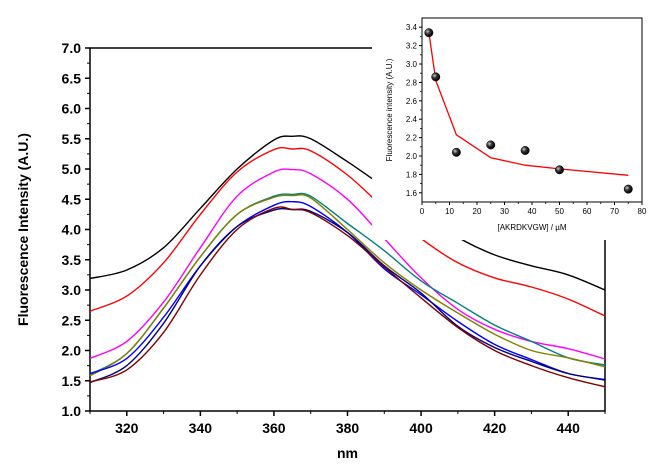  Describe the element at coordinates (274, 428) in the screenshot. I see `main-x-tick-label: 360` at that location.